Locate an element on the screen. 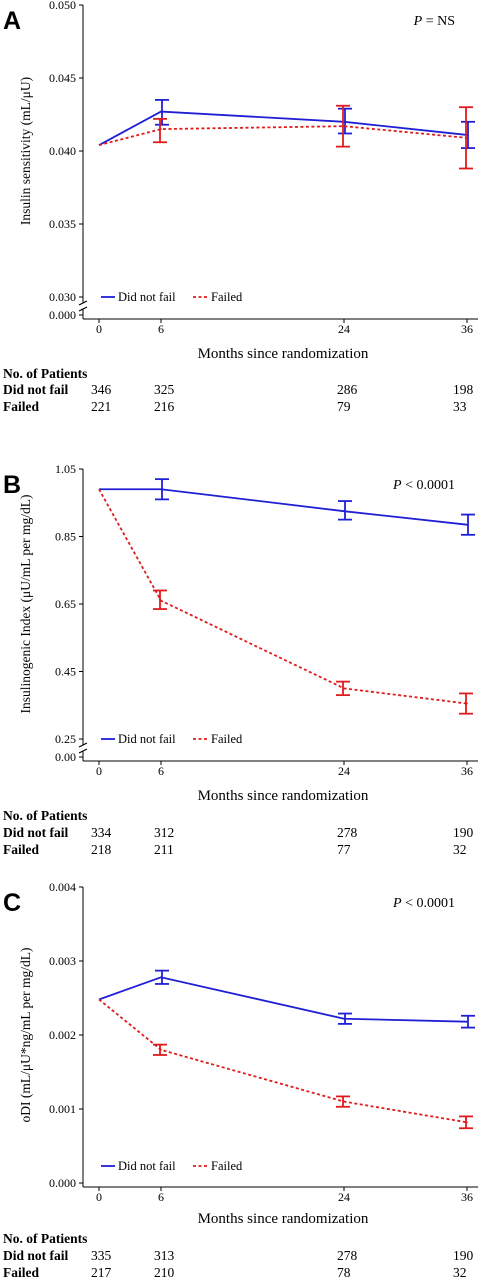 The width and height of the screenshot is (487, 1280). y-tick-label: 0.85 is located at coordinates (65, 537).